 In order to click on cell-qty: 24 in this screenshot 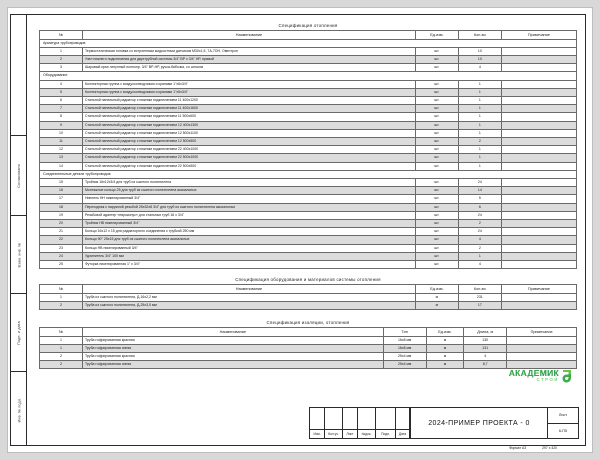, I will do `click(479, 232)`.